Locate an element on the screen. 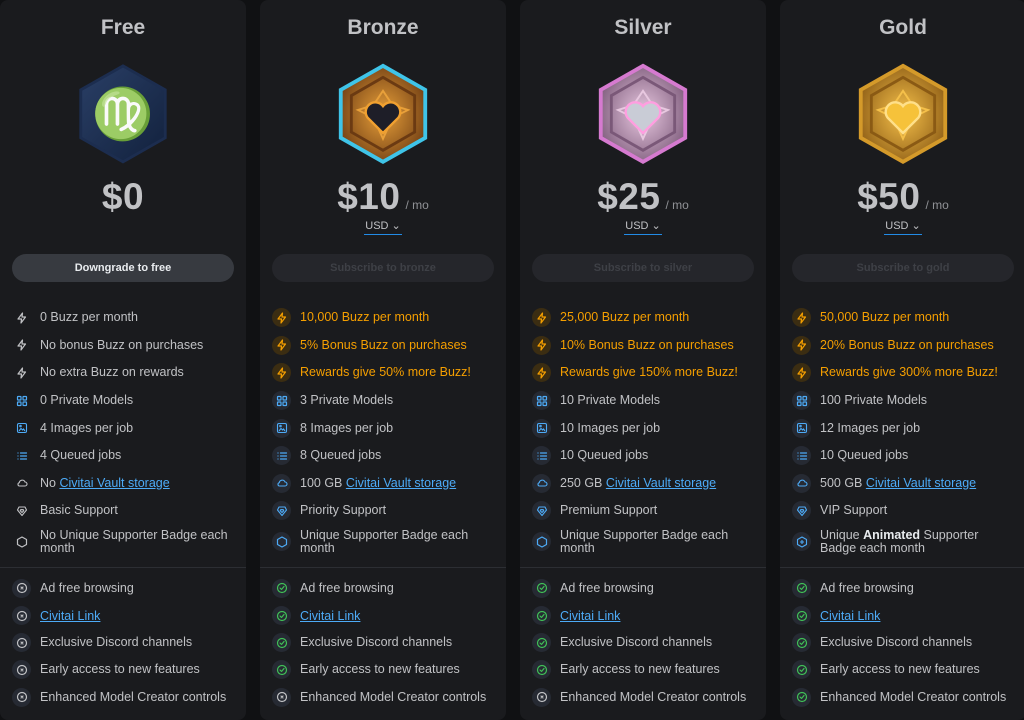  price-row: $25 / mo is located at coordinates (643, 198).